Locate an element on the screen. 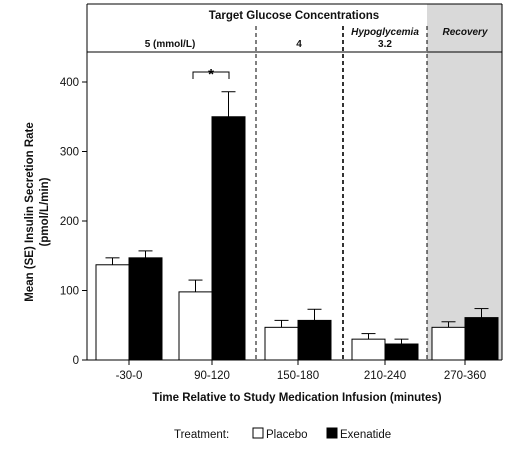  recovery-header-shade is located at coordinates (464, 28).